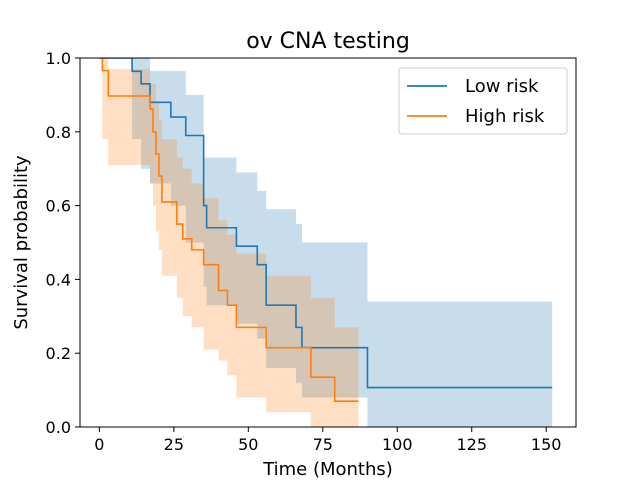  I want to click on y-tick-label: 0.8, so click(58, 132).